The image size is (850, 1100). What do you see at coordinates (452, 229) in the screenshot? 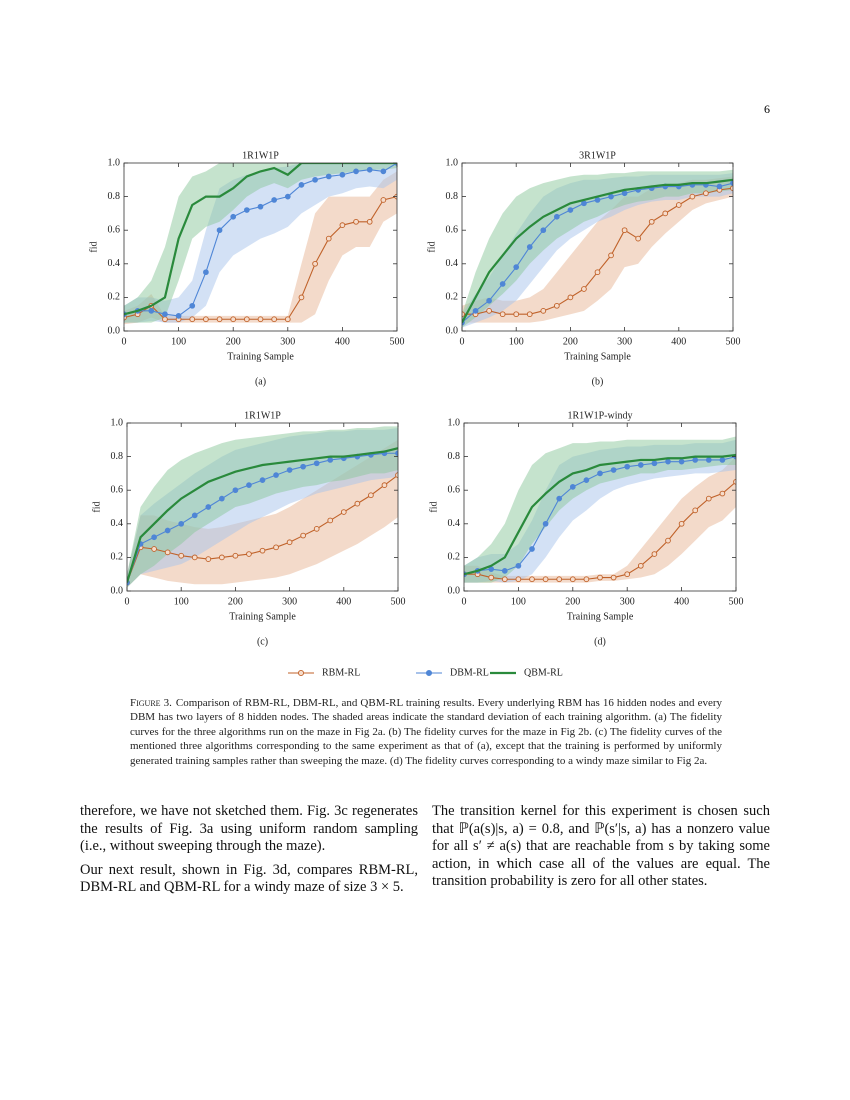
I see `y-tick-label: 0.6` at bounding box center [452, 229].